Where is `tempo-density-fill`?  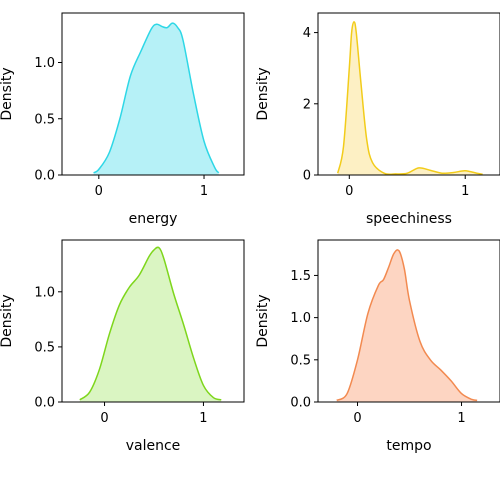 tempo-density-fill is located at coordinates (407, 325).